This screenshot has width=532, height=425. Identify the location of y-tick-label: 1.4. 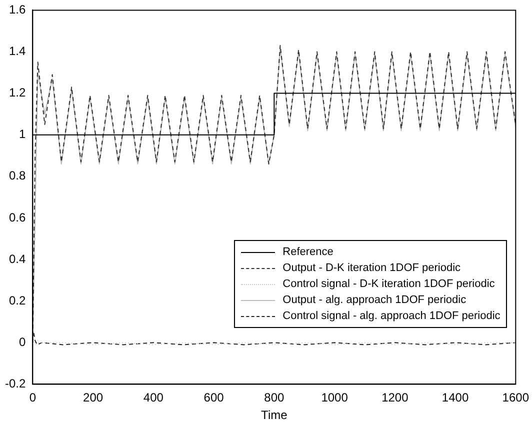
(17, 51).